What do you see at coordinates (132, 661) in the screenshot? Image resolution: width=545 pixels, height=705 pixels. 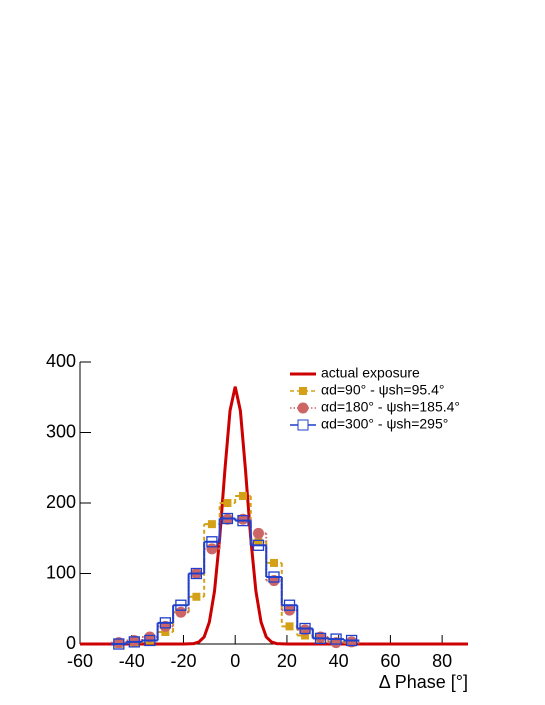 I see `x-tick-label: -40` at bounding box center [132, 661].